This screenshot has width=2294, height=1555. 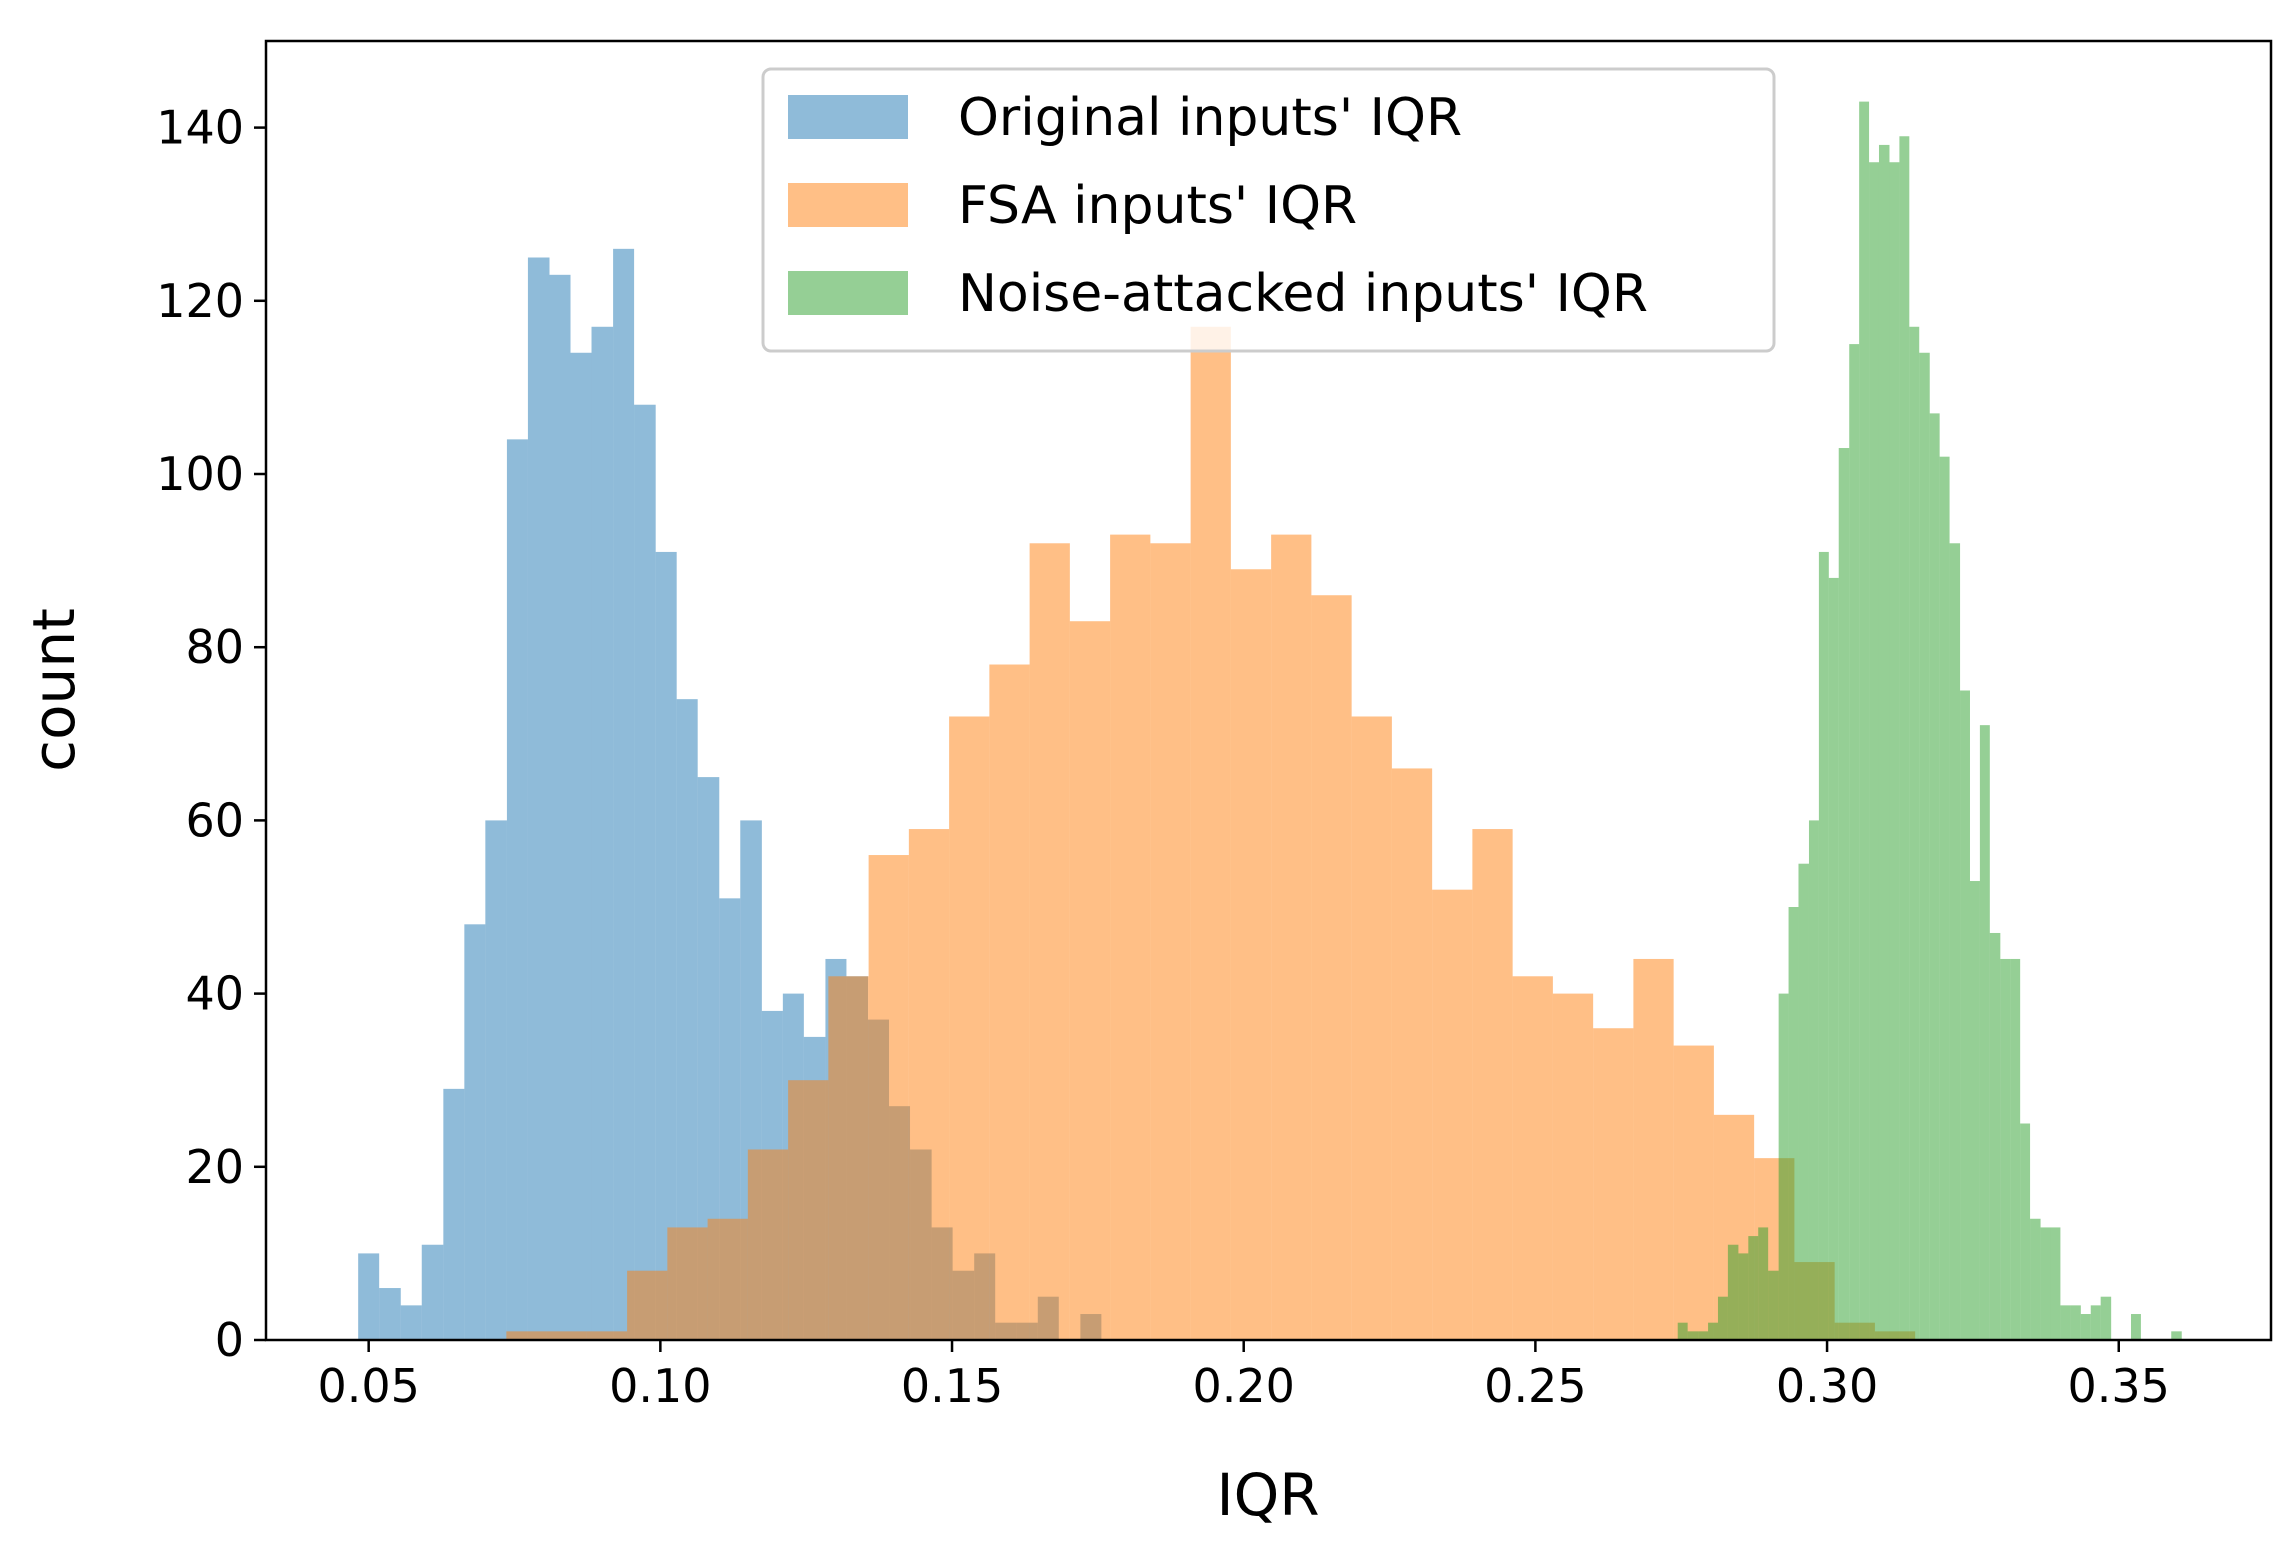 What do you see at coordinates (2119, 1386) in the screenshot?
I see `x-tick-label: 0.35` at bounding box center [2119, 1386].